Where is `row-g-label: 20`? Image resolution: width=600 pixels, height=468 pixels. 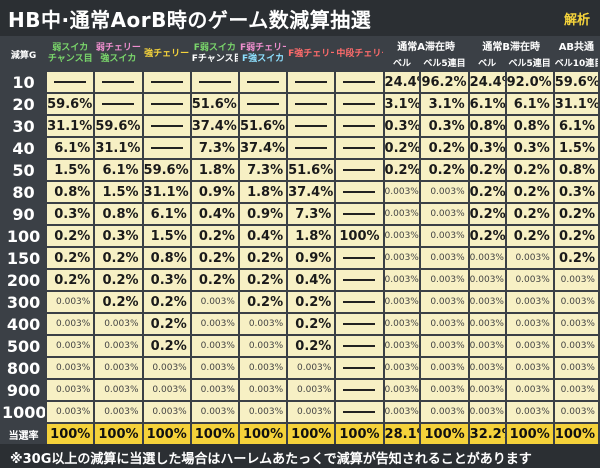
row-g-label: 20 is located at coordinates (24, 104).